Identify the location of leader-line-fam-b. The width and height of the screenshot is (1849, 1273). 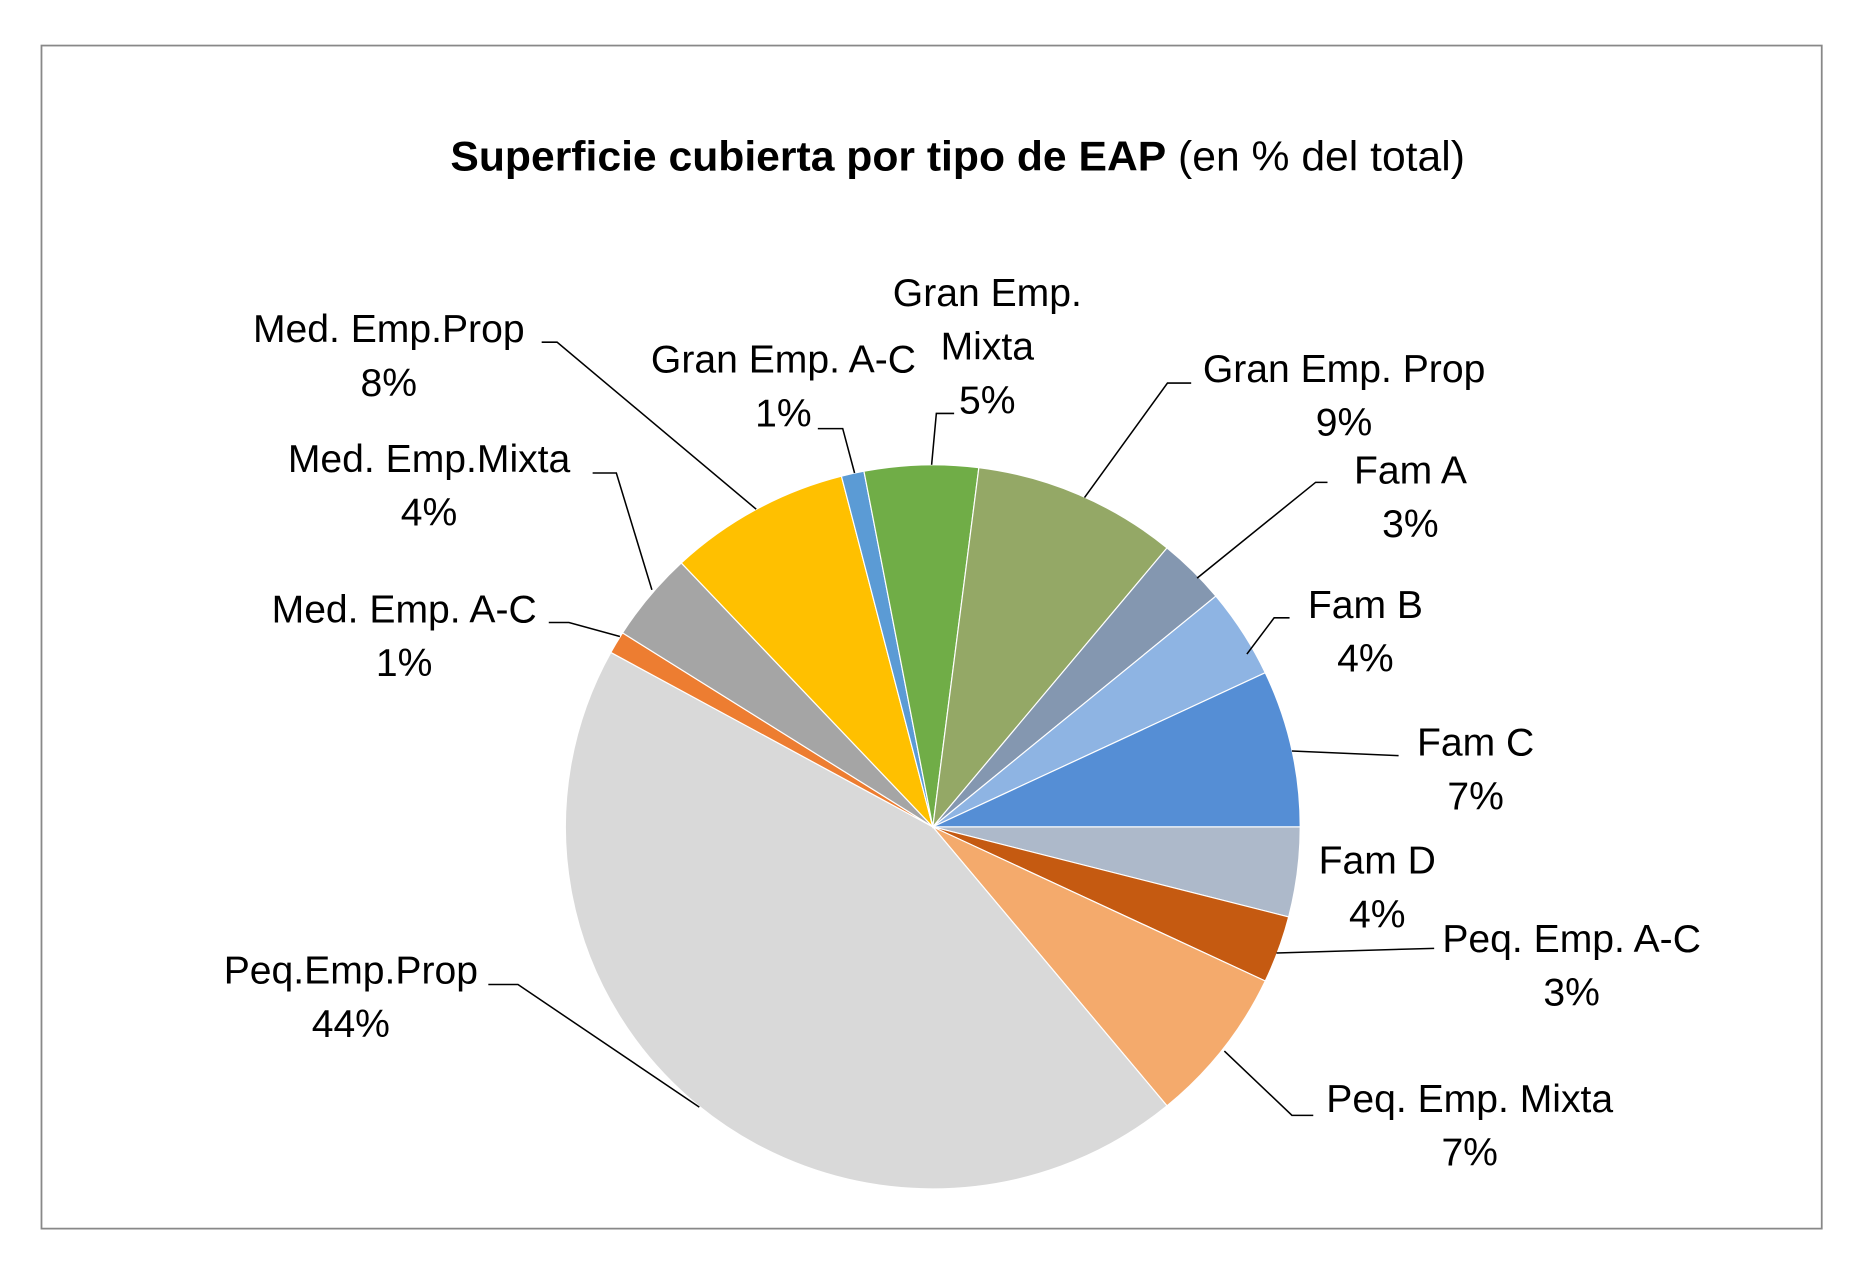
(1268, 636).